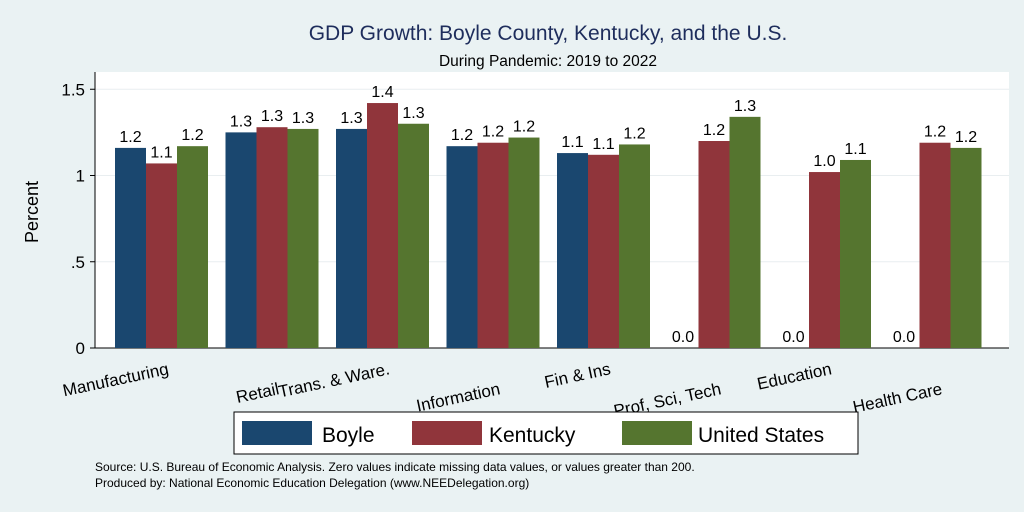 This screenshot has width=1024, height=512. I want to click on legend-label: Boyle, so click(348, 435).